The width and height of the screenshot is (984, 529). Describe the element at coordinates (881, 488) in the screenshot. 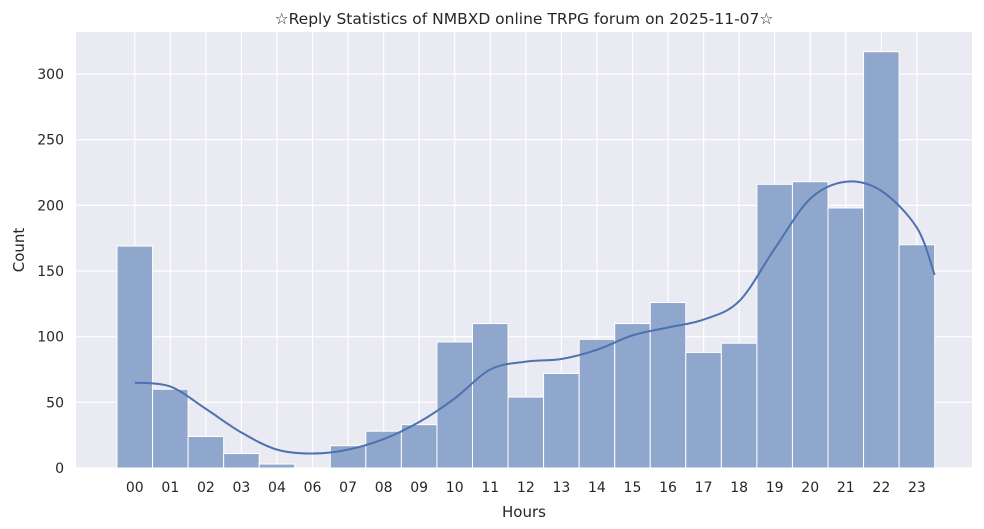

I see `x-tick-label: 22` at that location.